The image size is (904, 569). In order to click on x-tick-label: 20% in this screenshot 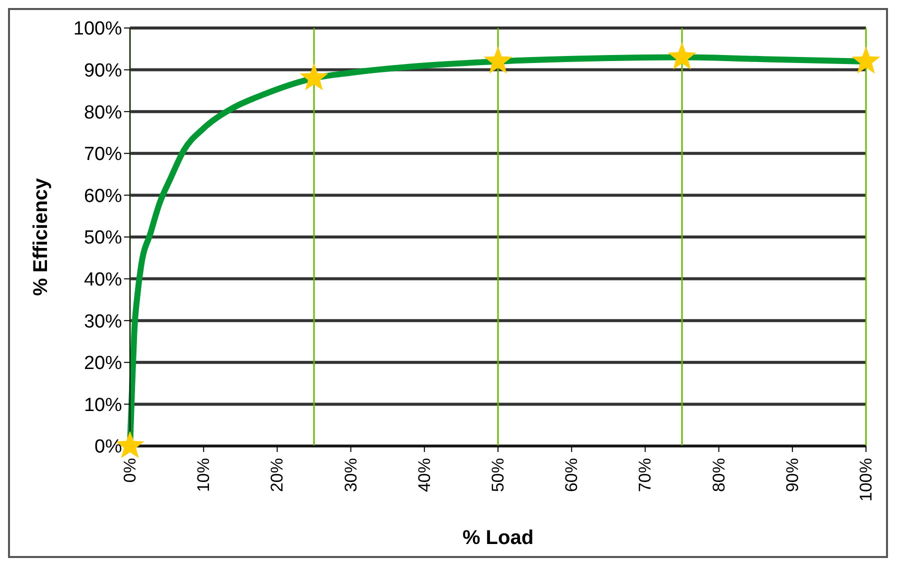, I will do `click(277, 475)`.